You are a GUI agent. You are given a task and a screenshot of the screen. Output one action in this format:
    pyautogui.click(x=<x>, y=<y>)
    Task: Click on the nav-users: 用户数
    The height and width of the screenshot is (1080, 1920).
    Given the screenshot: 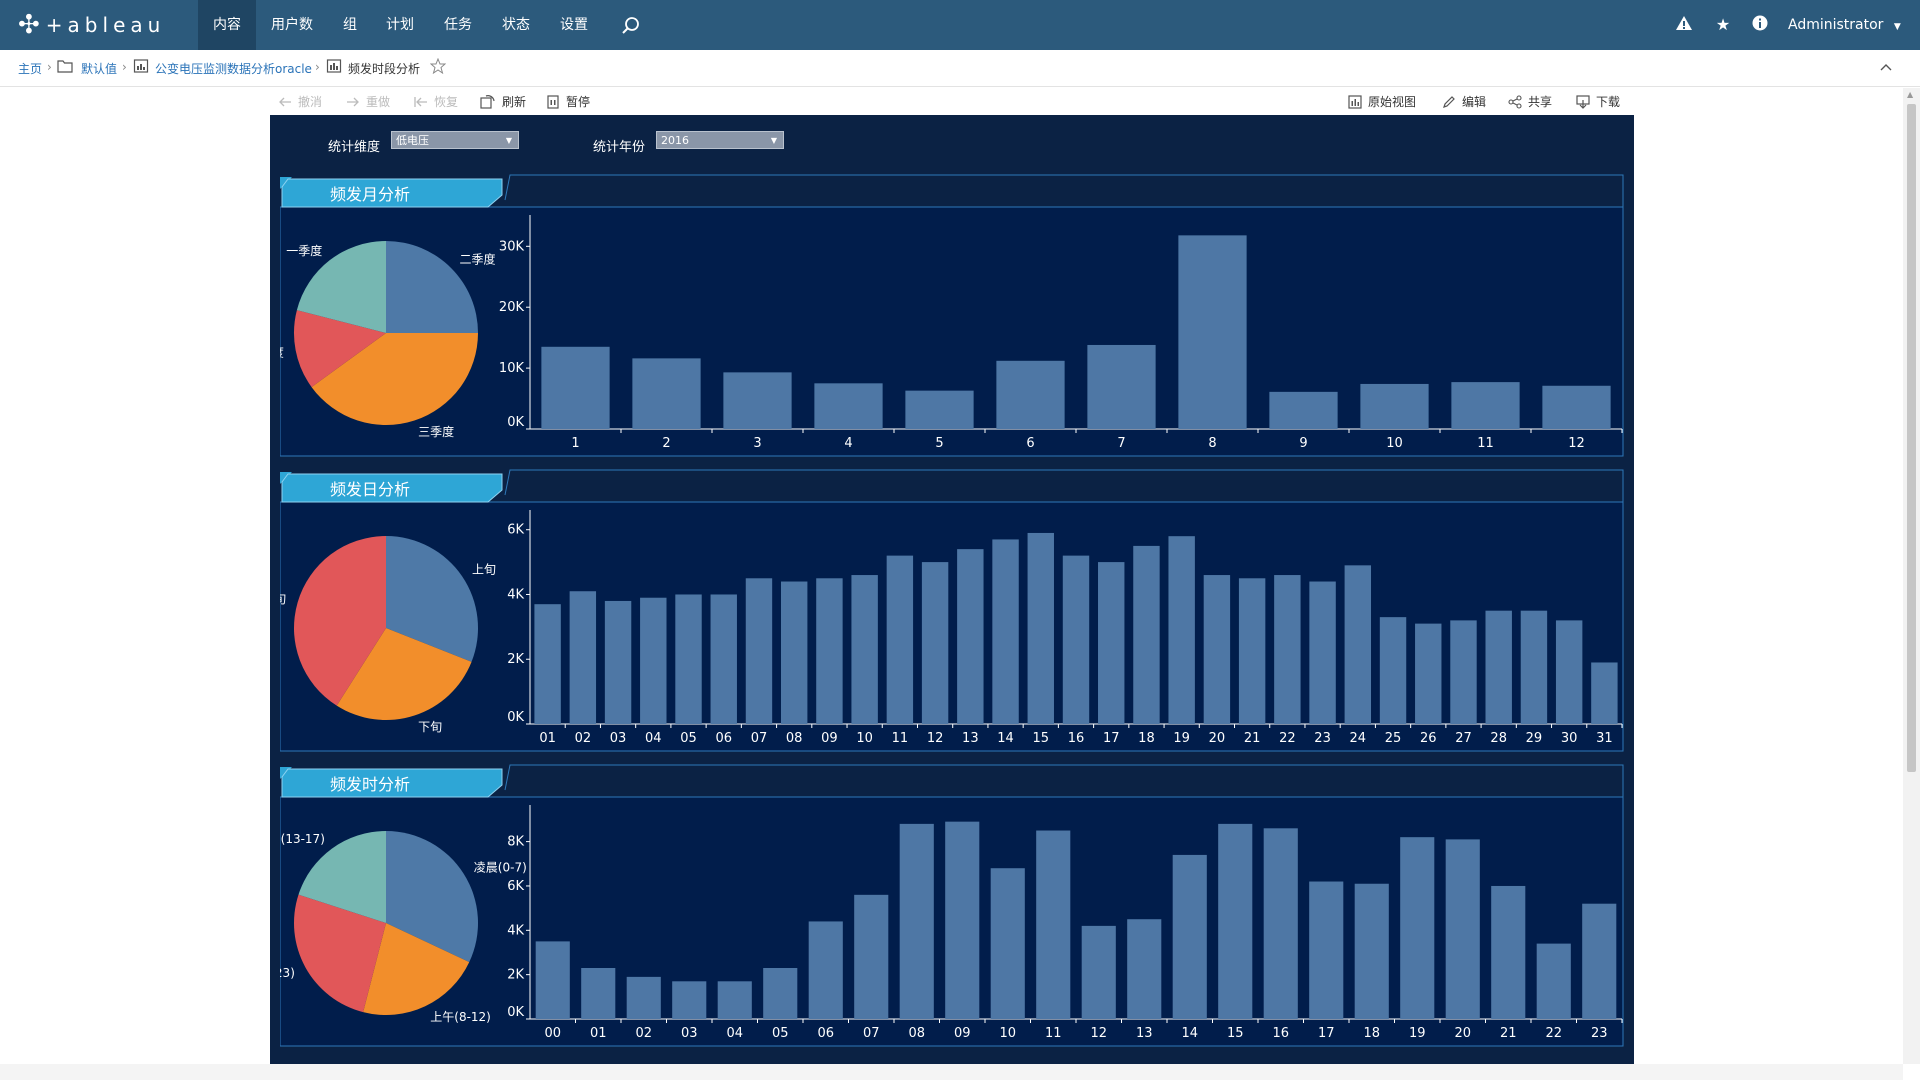 What is the action you would take?
    pyautogui.click(x=292, y=25)
    